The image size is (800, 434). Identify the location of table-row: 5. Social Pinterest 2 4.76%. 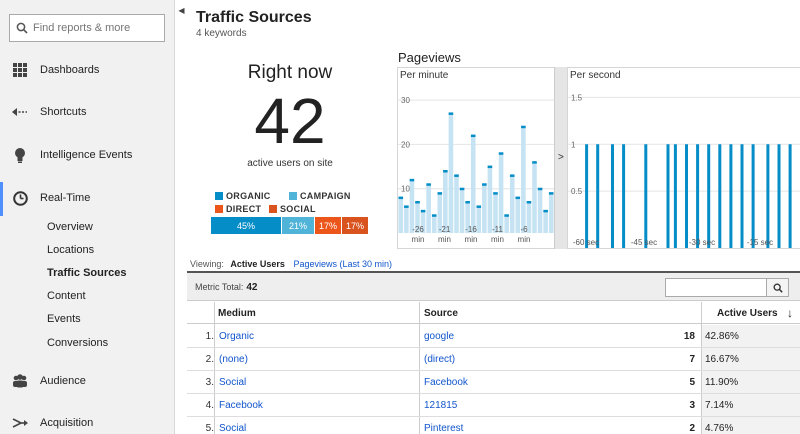
(493, 425).